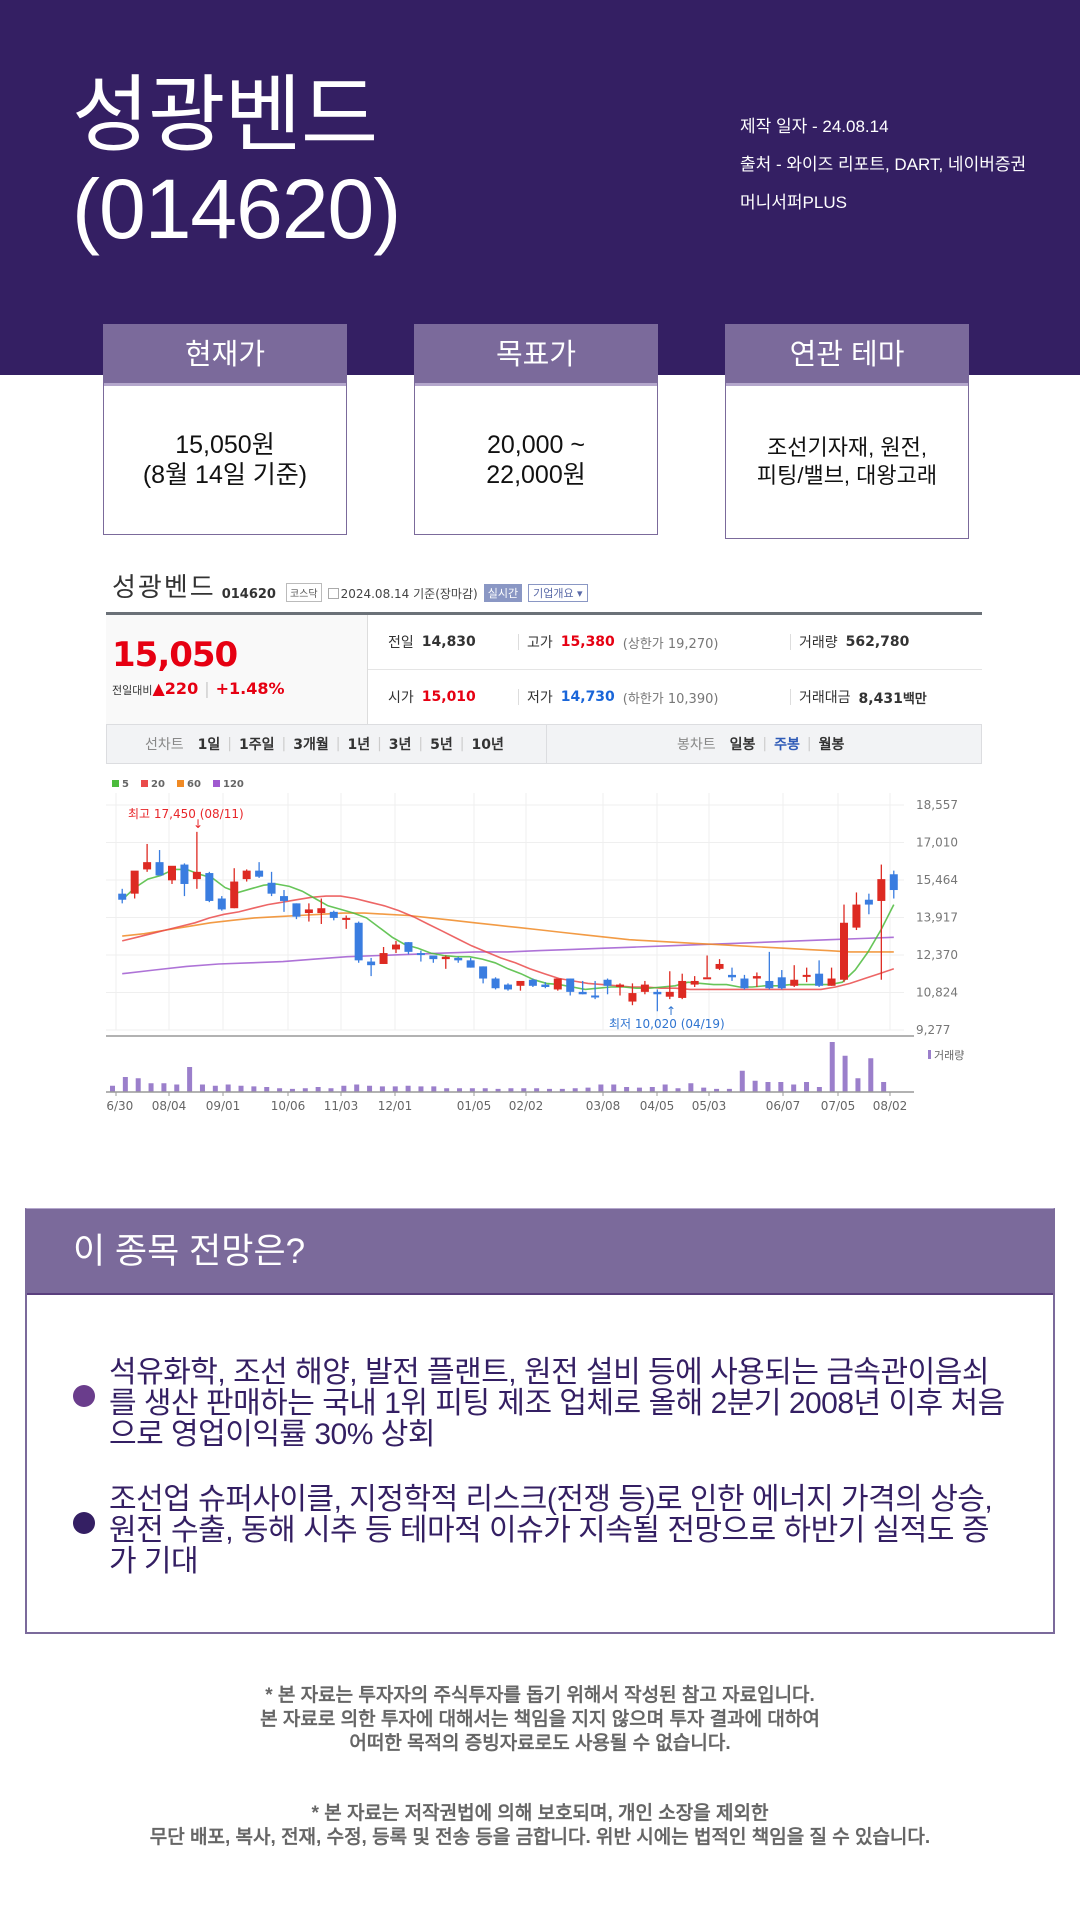  Describe the element at coordinates (603, 1106) in the screenshot. I see `svg-text: 03/08` at that location.